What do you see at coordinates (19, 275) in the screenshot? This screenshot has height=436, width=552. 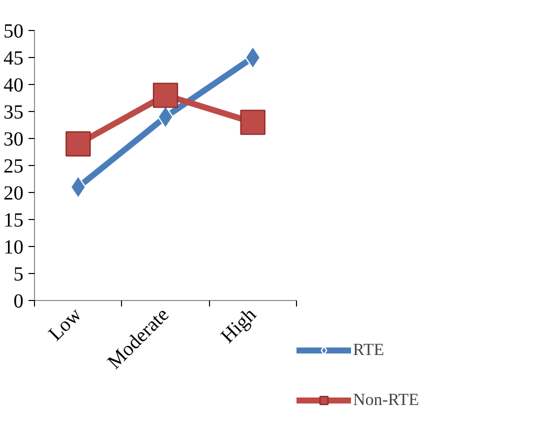 I see `y-tick-label: 5` at bounding box center [19, 275].